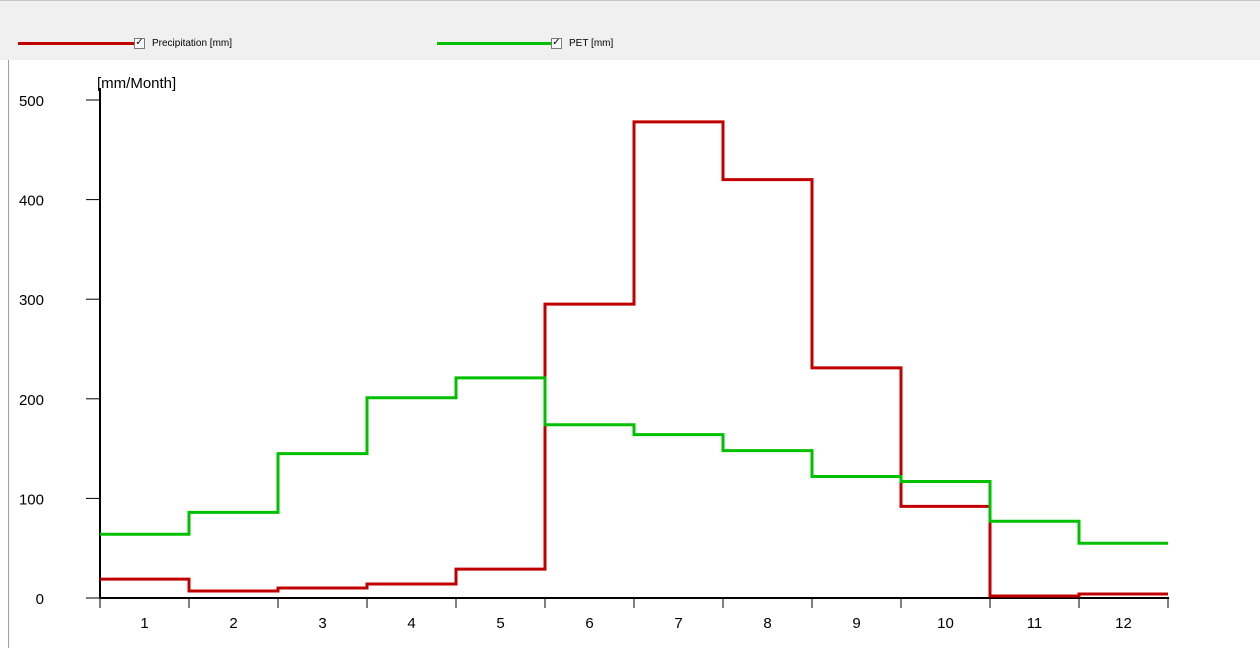 The height and width of the screenshot is (653, 1260). I want to click on y-tick-label: 400, so click(31, 201).